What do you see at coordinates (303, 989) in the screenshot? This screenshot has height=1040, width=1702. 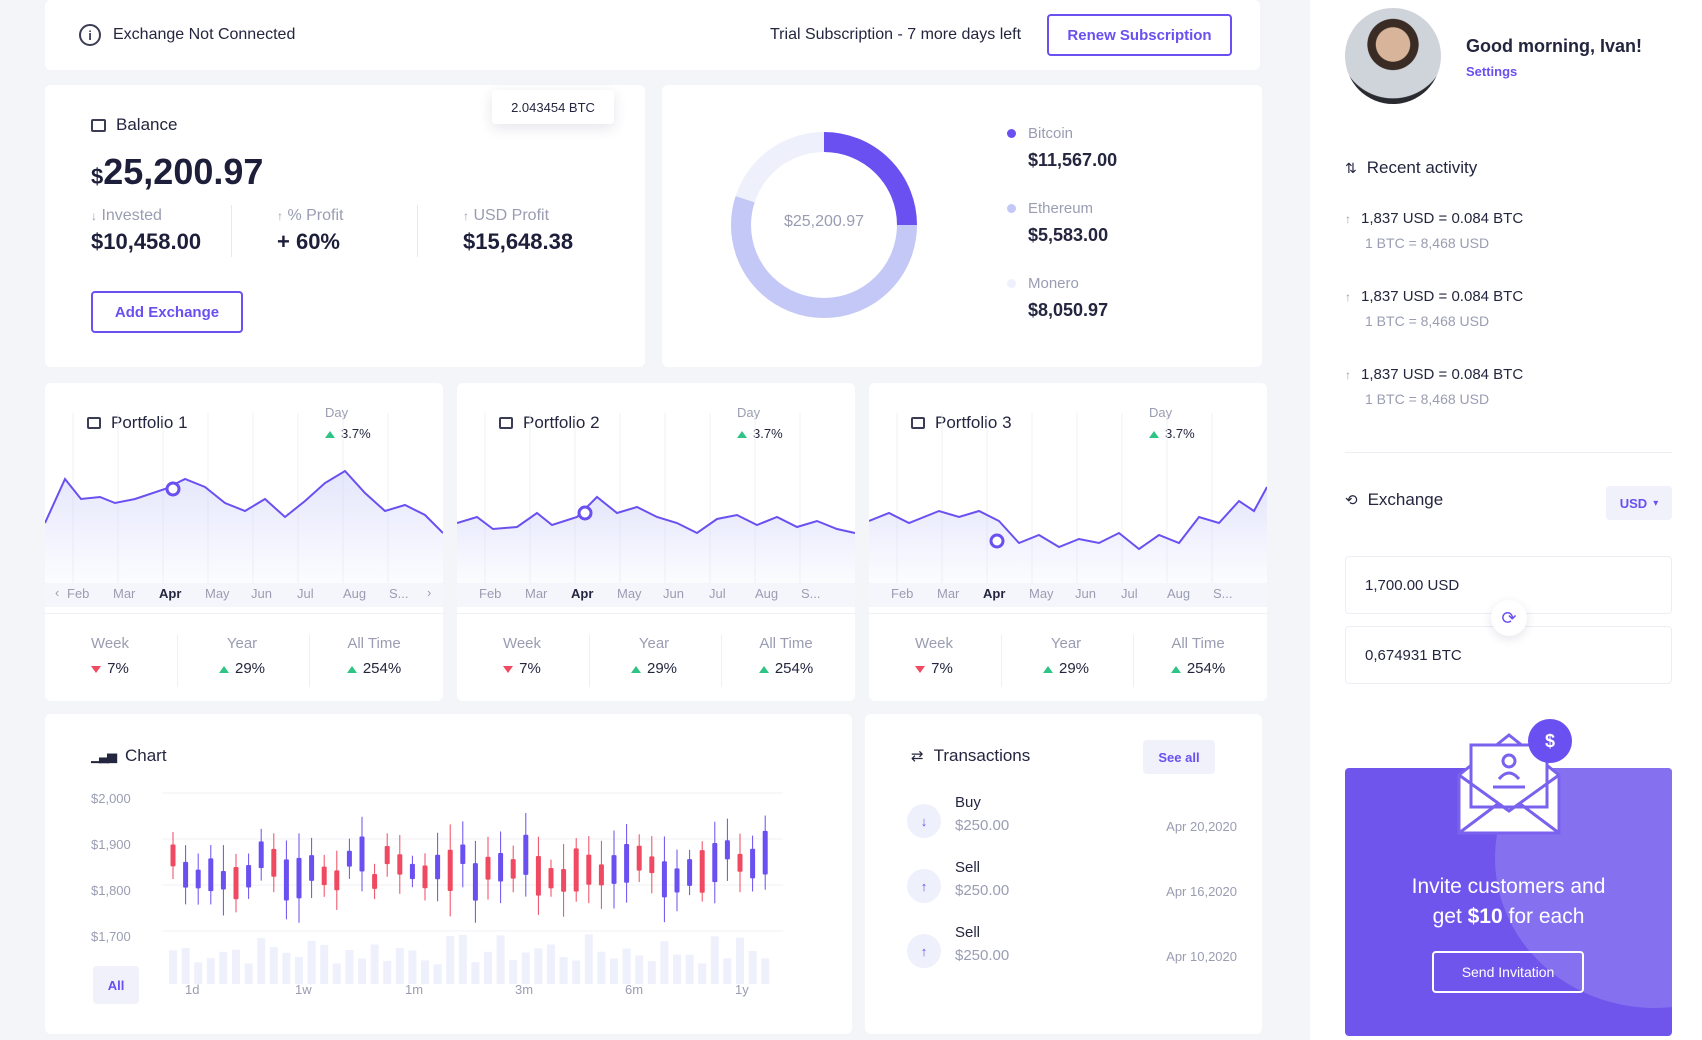 I see `range-button: 1w` at bounding box center [303, 989].